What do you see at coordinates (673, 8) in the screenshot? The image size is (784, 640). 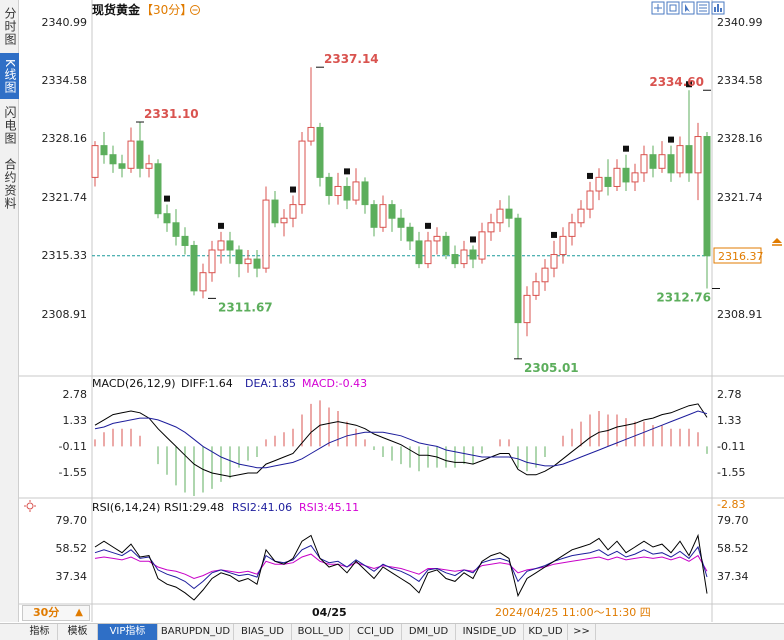 I see `expand-icon` at bounding box center [673, 8].